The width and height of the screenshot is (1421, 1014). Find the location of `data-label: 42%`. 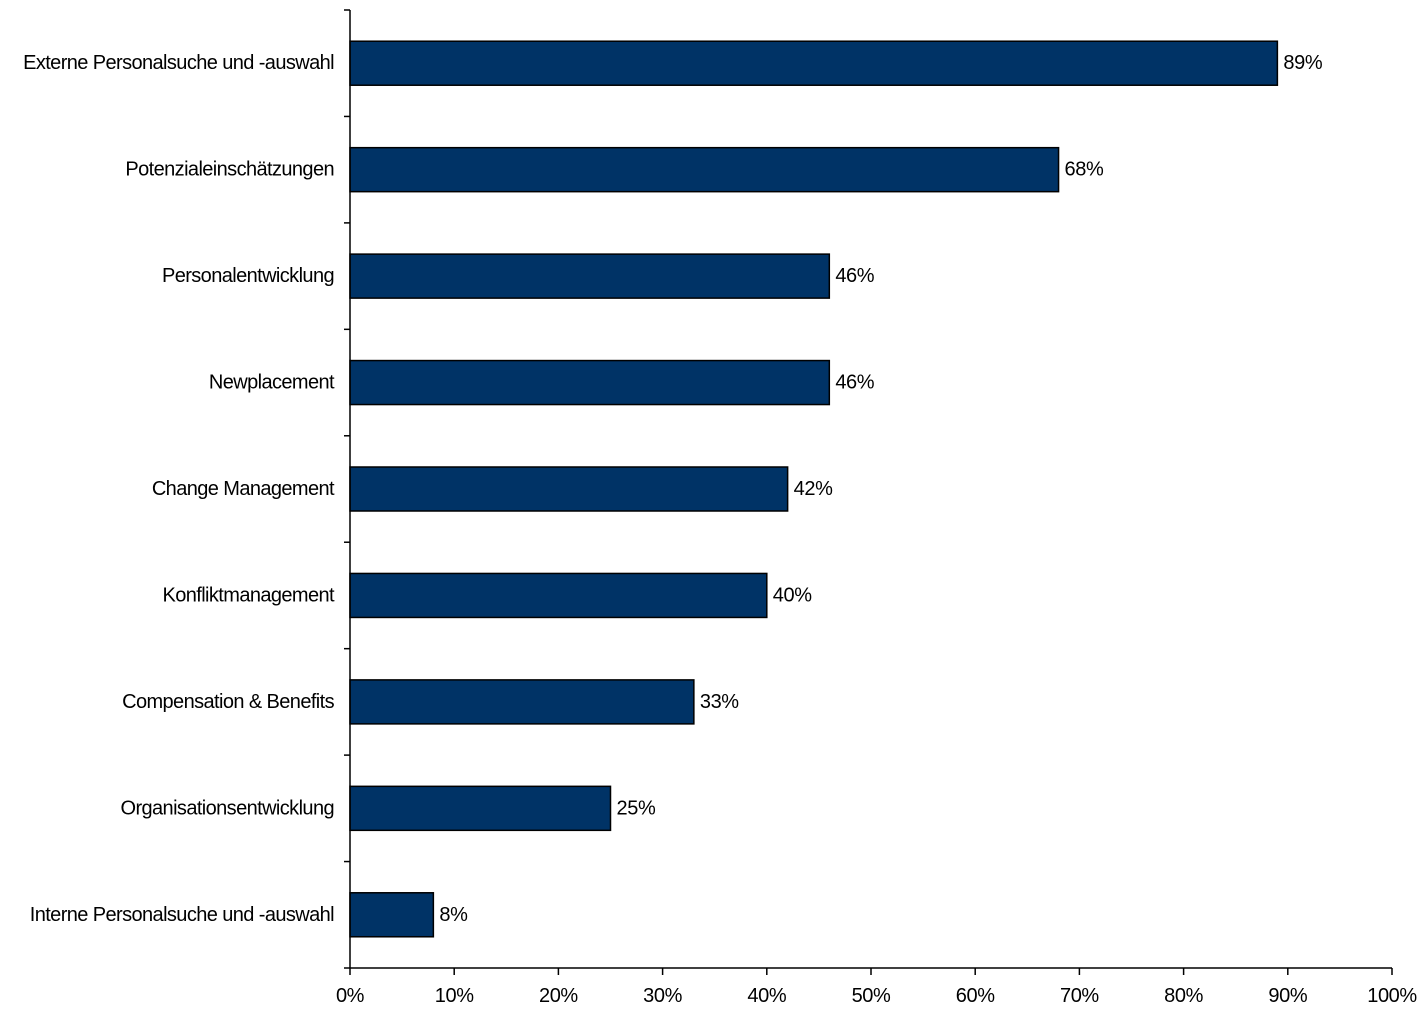

data-label: 42% is located at coordinates (813, 489).